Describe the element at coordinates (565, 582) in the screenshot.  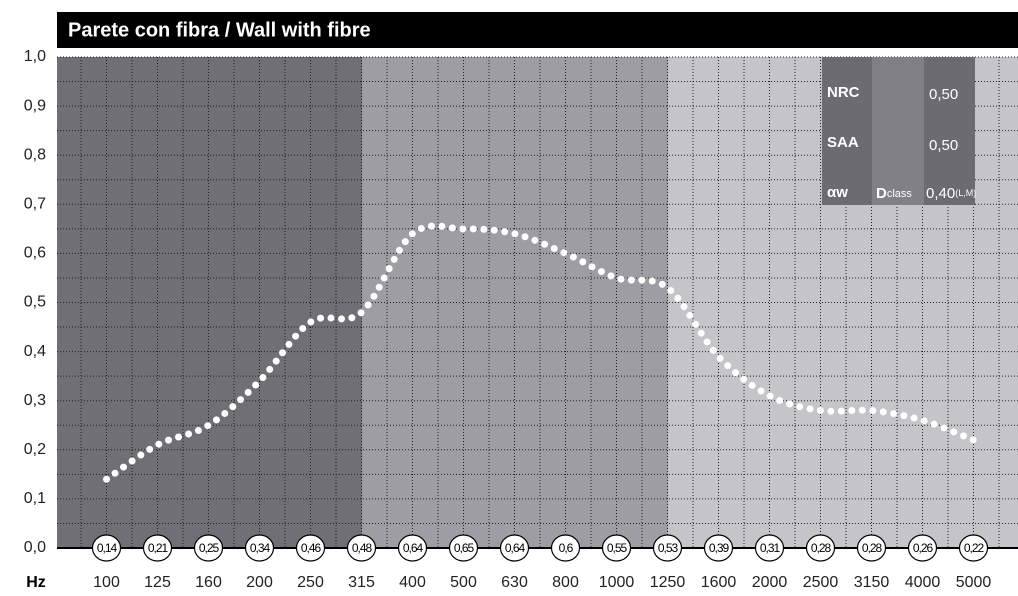
I see `x-tick-label: 800` at that location.